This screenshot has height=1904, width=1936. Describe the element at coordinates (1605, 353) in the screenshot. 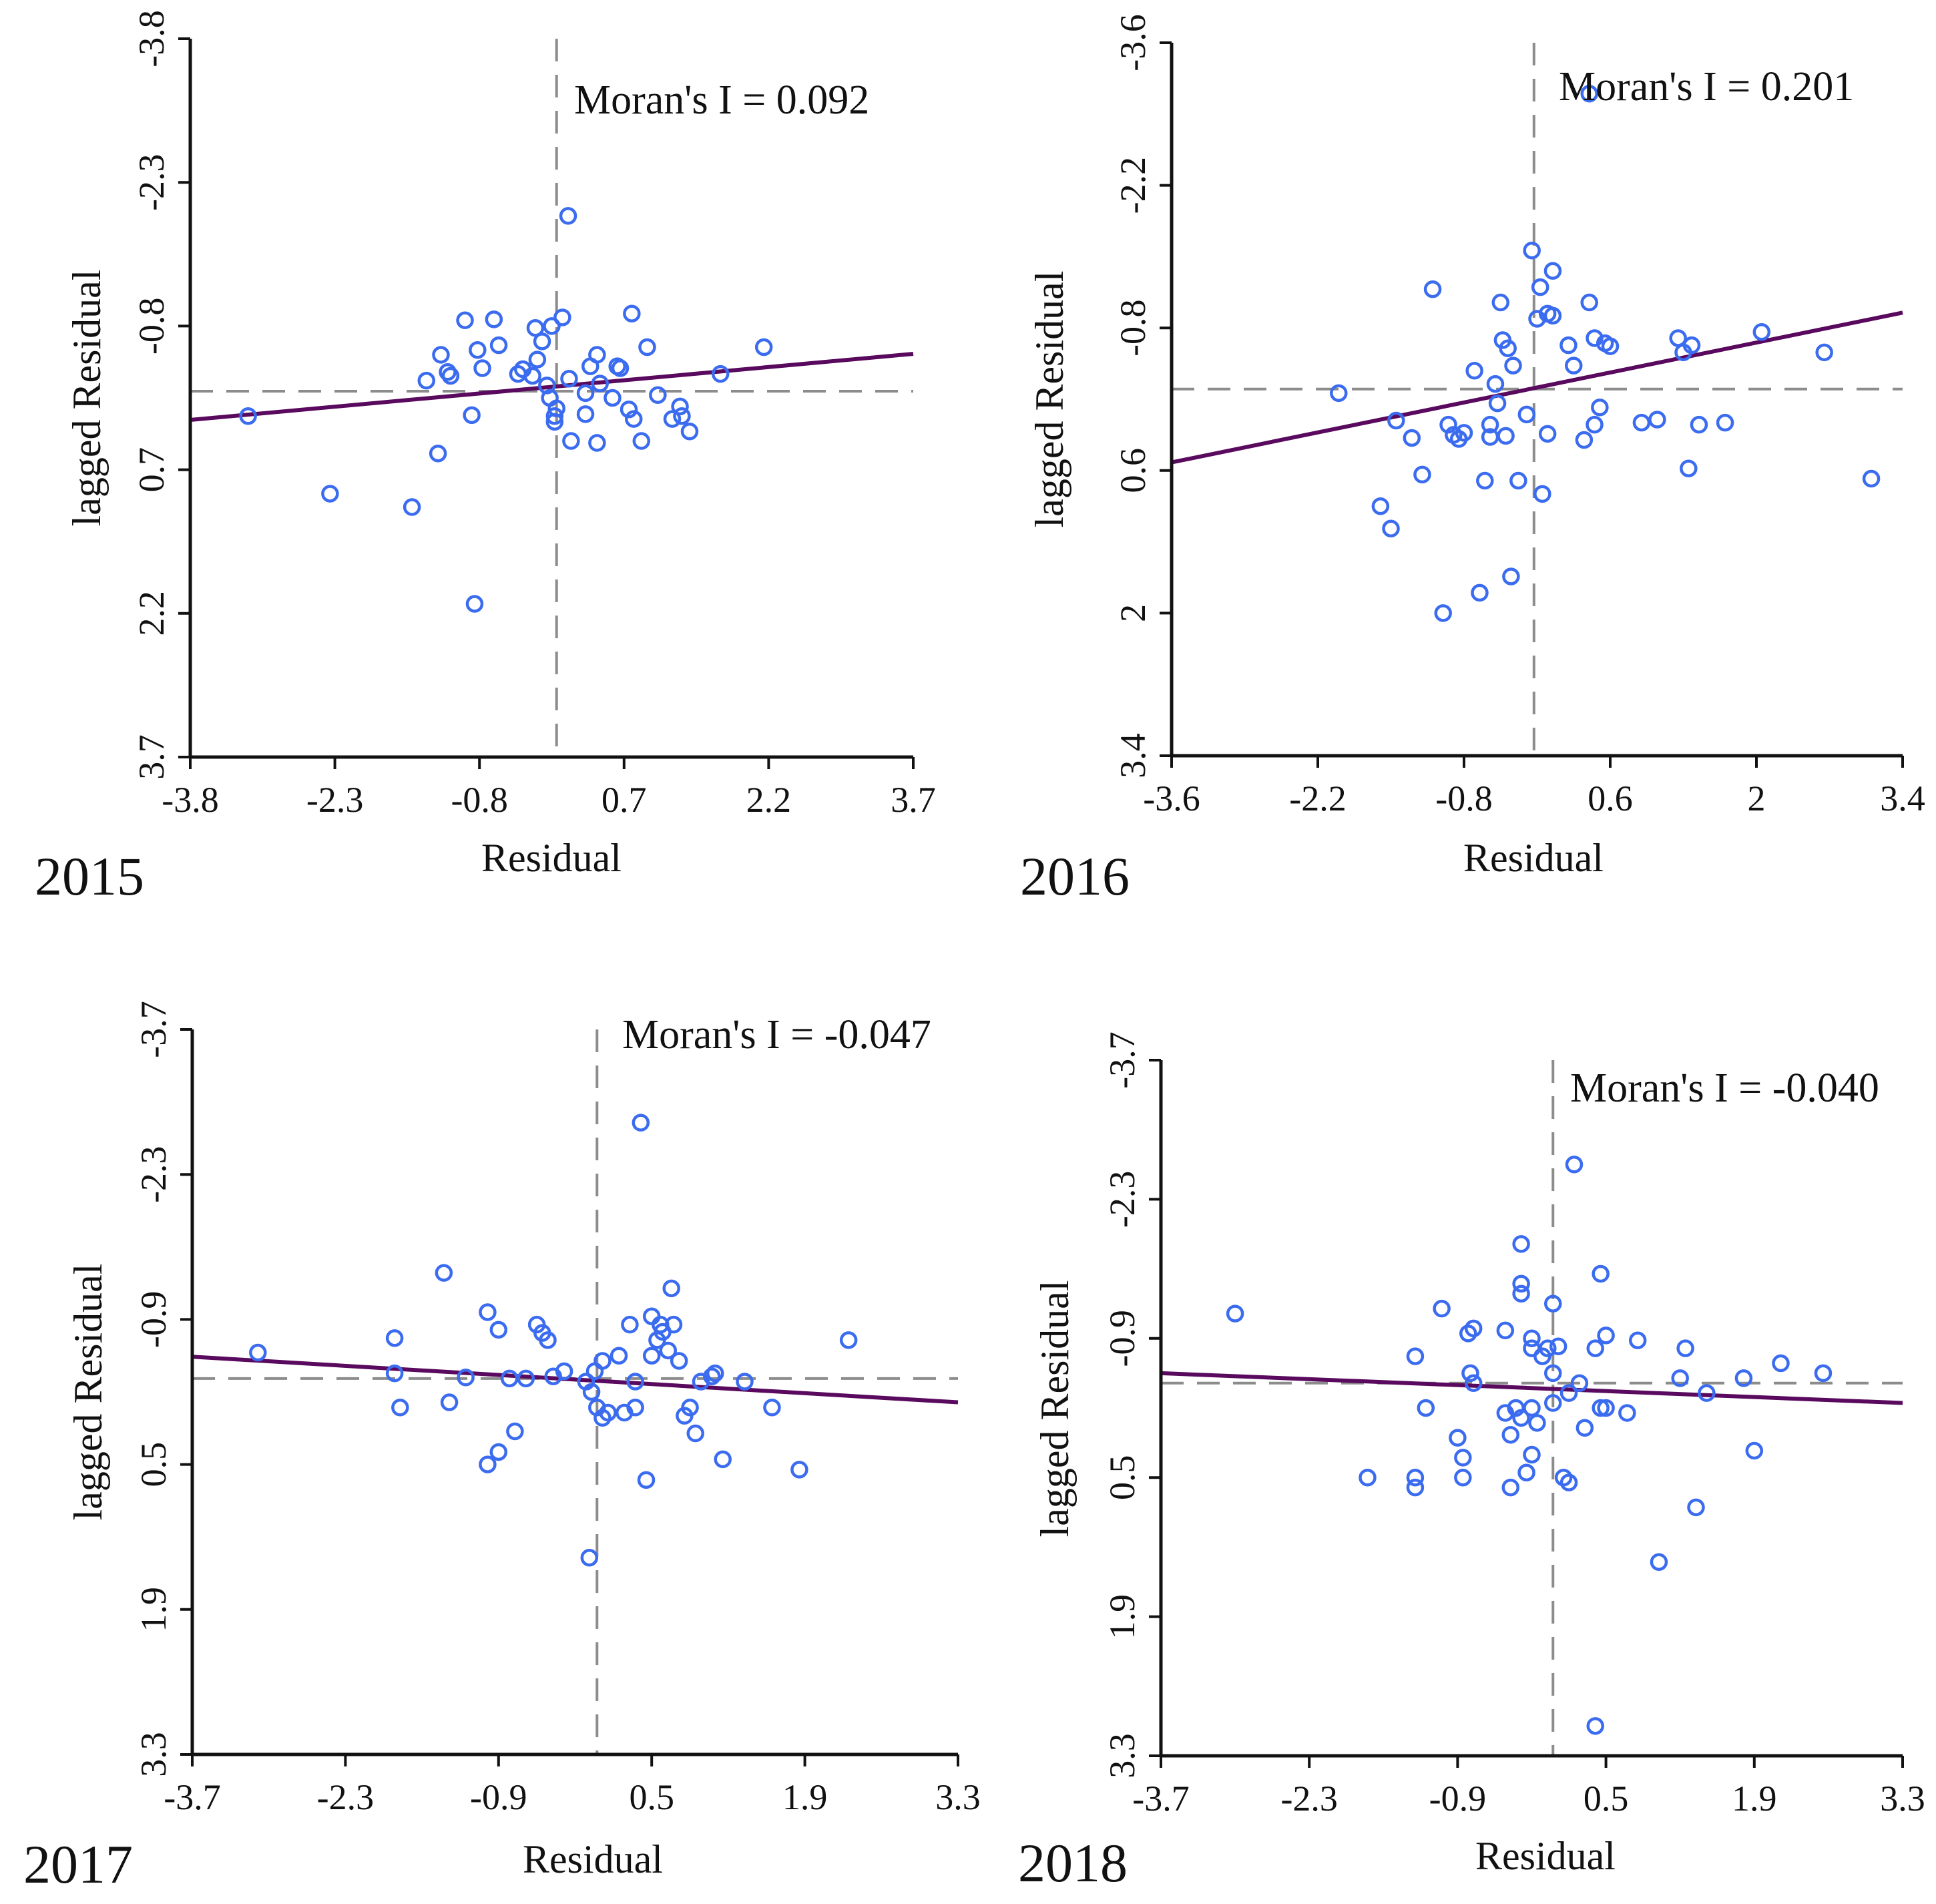

I see `scatter-points` at that location.